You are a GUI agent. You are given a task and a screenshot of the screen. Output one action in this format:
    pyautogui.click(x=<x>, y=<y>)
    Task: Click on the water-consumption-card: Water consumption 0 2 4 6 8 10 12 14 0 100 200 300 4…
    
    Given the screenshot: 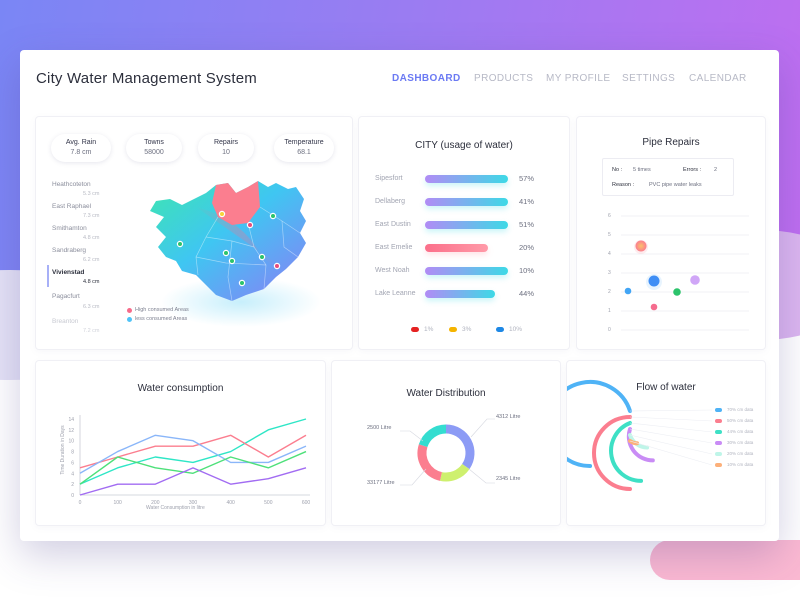 What is the action you would take?
    pyautogui.click(x=180, y=443)
    